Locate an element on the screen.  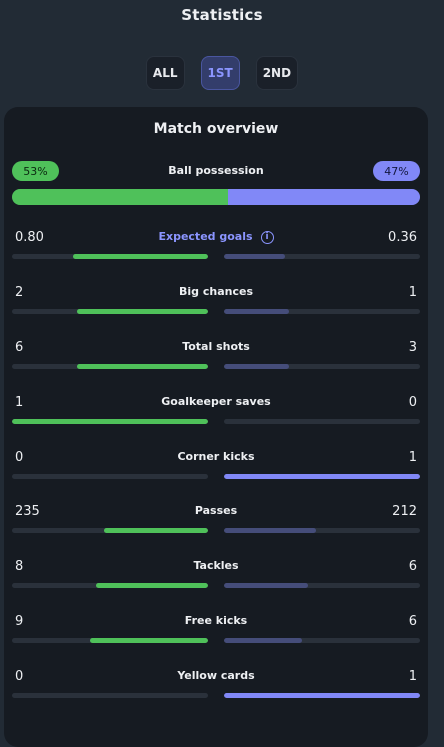
stat-label: Passes is located at coordinates (216, 510).